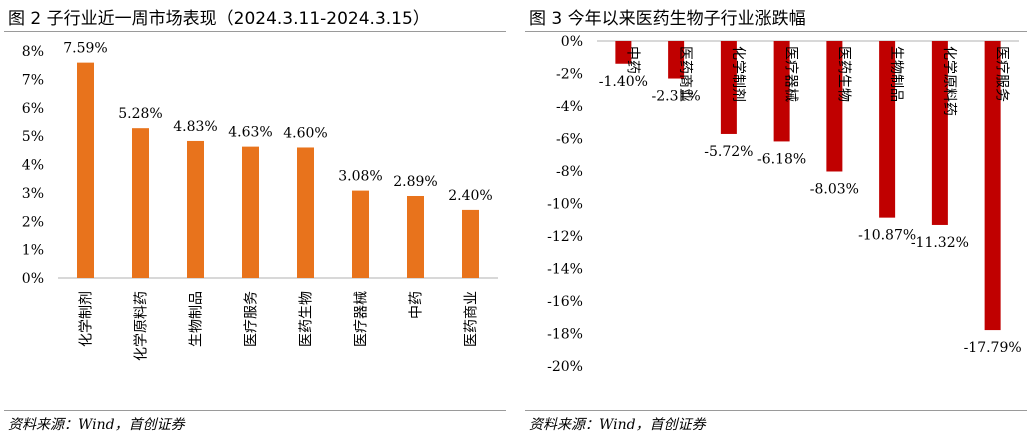  Describe the element at coordinates (33, 222) in the screenshot. I see `left-y-tick-label: 2%` at that location.